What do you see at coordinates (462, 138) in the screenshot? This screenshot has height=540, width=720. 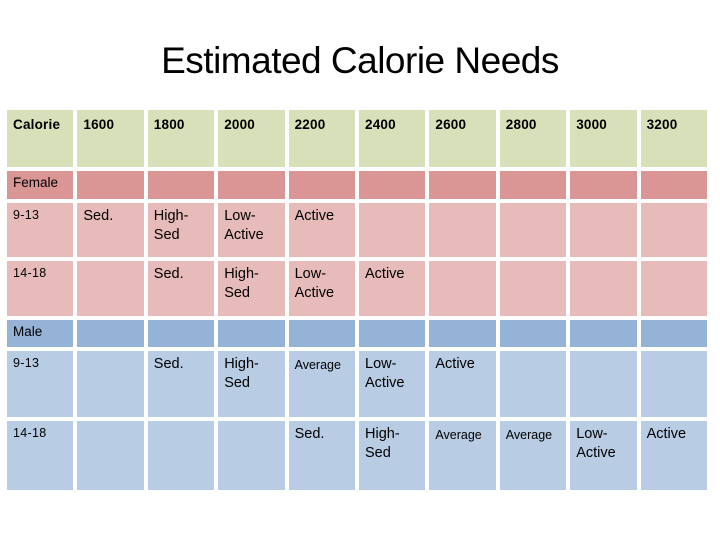 I see `header-cell-level: 2600` at bounding box center [462, 138].